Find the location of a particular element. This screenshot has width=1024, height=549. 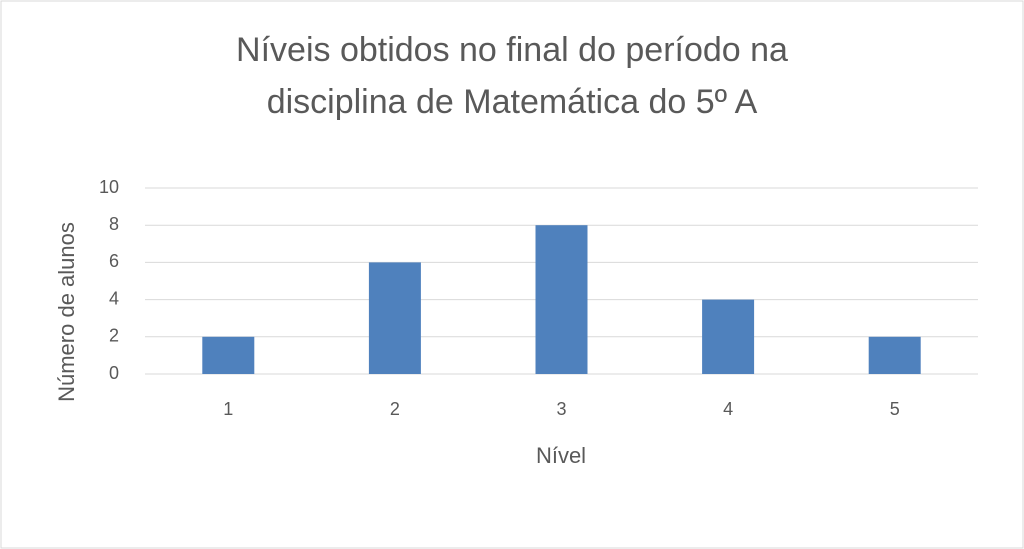

x-tick-label: 4 is located at coordinates (728, 409).